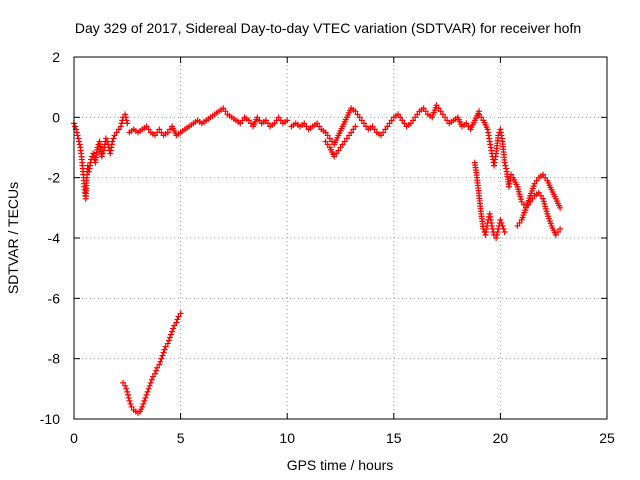 The height and width of the screenshot is (480, 640). Describe the element at coordinates (501, 438) in the screenshot. I see `x-tick-label: 20` at that location.